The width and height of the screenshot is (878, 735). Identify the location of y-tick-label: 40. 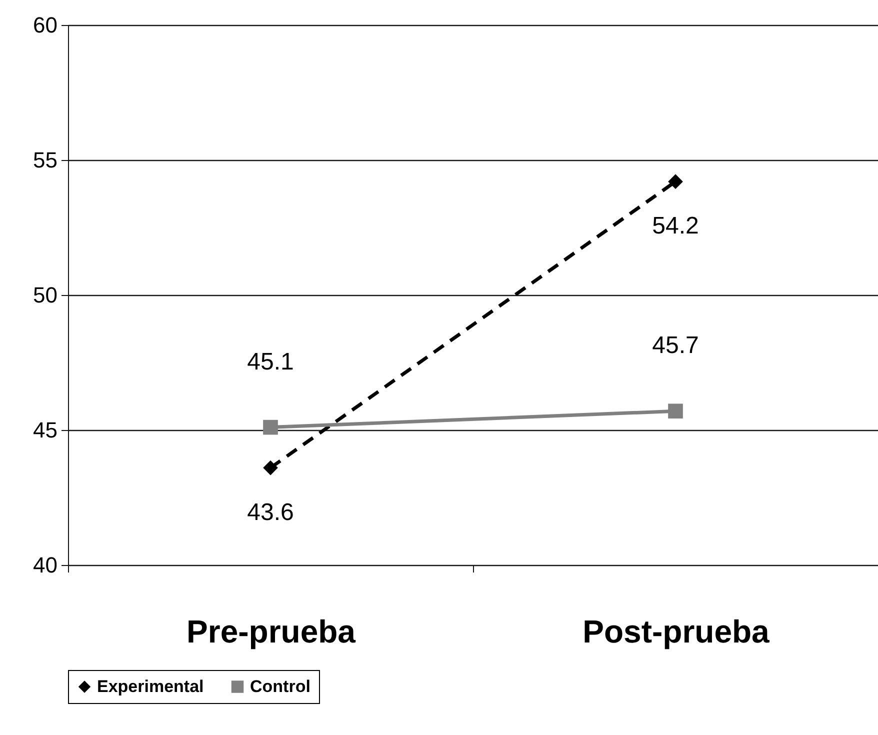
(45, 565).